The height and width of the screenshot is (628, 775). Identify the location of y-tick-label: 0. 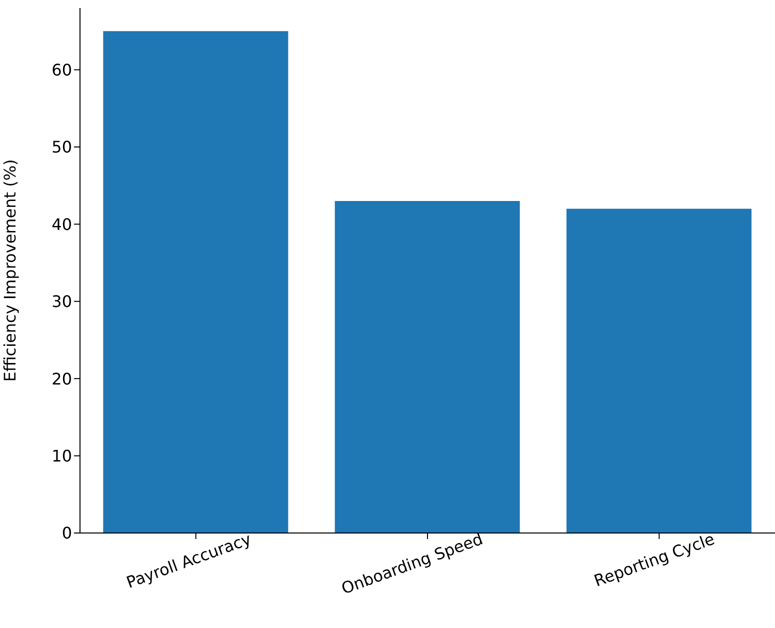
(67, 533).